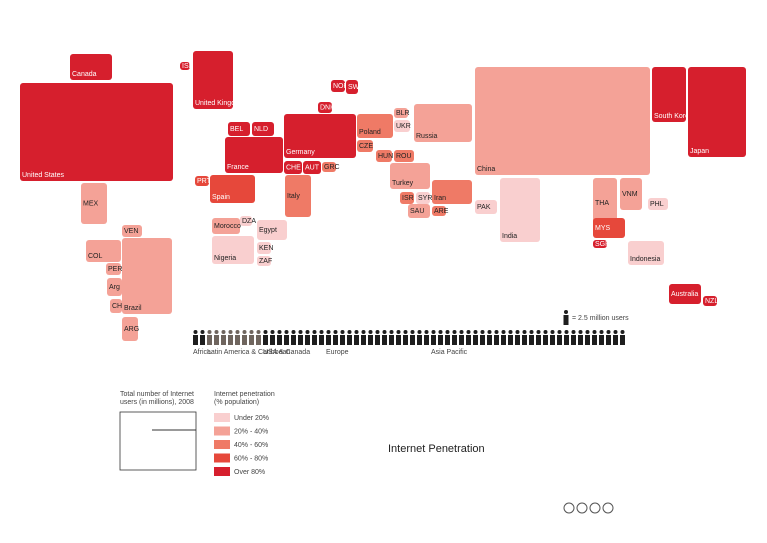 This screenshot has height=543, width=767. What do you see at coordinates (251, 445) in the screenshot?
I see `legend-label: 40% - 60%` at bounding box center [251, 445].